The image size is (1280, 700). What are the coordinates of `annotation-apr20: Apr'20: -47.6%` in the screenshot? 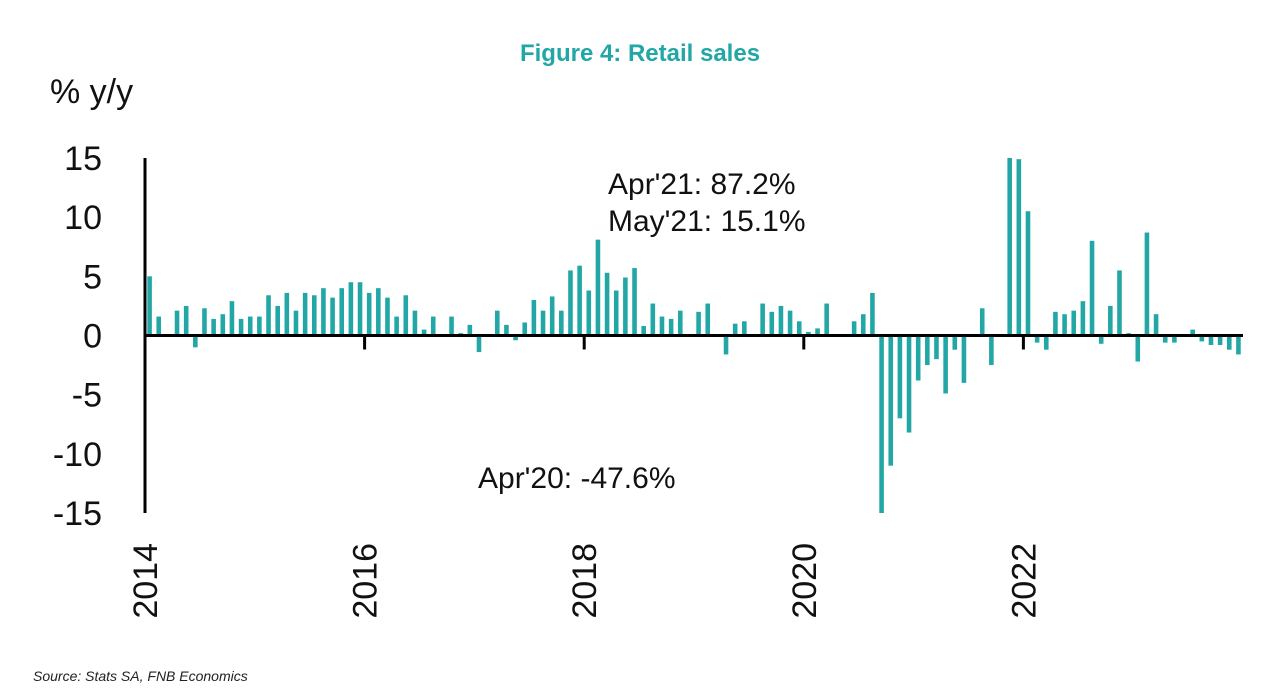 It's located at (577, 478).